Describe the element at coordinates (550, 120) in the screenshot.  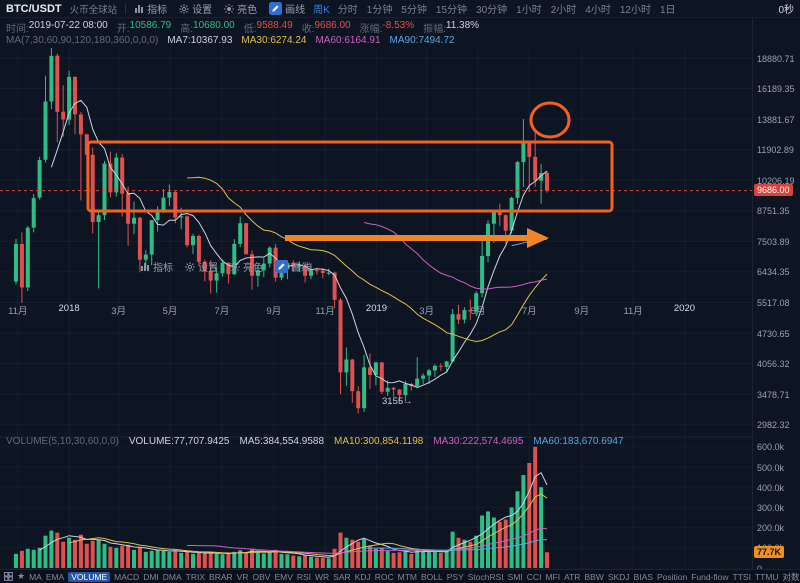
I see `annotation-circle` at that location.